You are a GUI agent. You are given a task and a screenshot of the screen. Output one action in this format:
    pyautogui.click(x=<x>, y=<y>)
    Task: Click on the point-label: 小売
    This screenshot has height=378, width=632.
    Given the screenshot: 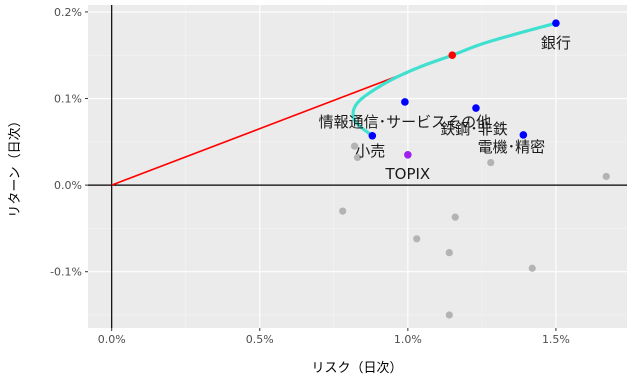 What is the action you would take?
    pyautogui.click(x=370, y=151)
    